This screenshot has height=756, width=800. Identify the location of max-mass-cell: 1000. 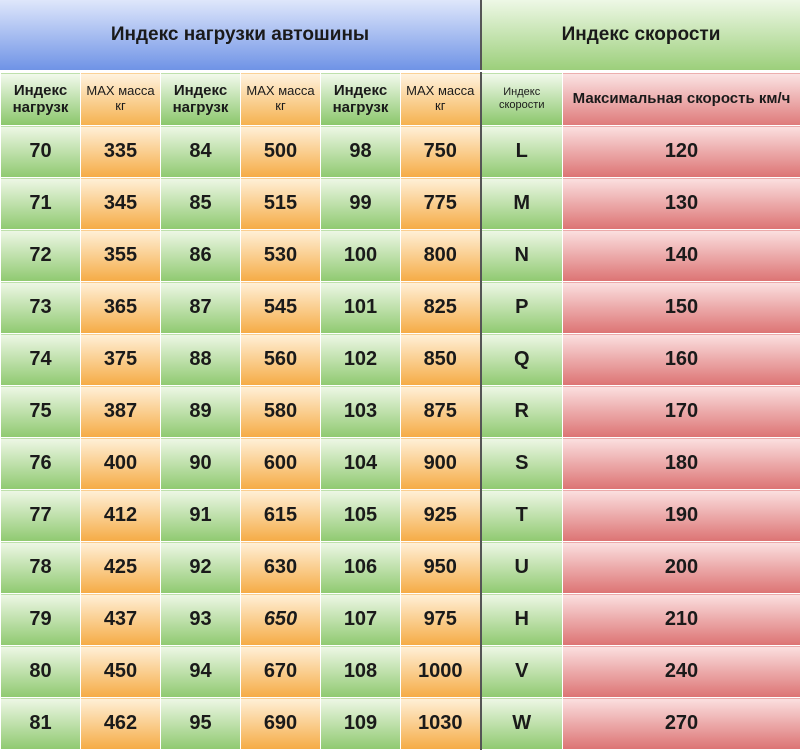
(440, 671).